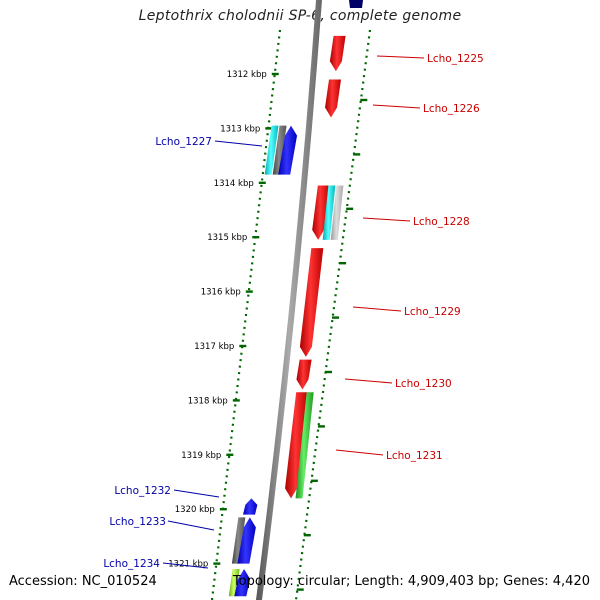 The width and height of the screenshot is (600, 600). What do you see at coordinates (247, 75) in the screenshot?
I see `tick-label: 1312 kbp` at bounding box center [247, 75].